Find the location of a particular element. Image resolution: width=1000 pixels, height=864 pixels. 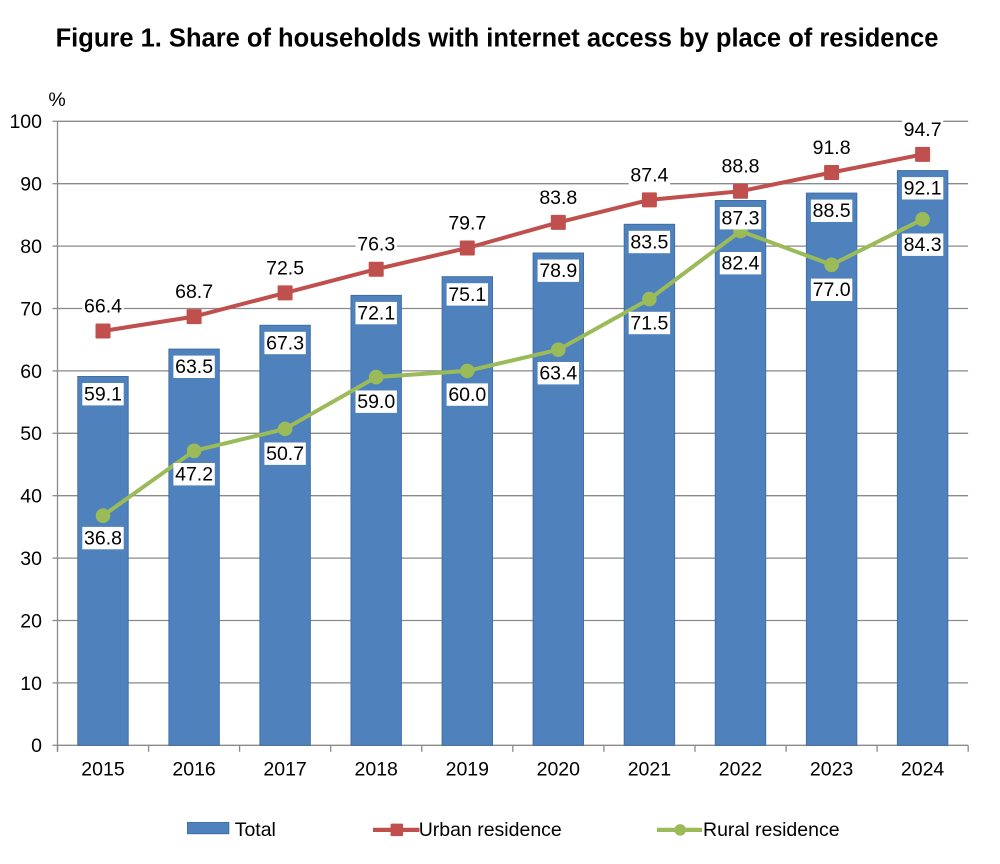

svg-text: 2020 is located at coordinates (559, 770).